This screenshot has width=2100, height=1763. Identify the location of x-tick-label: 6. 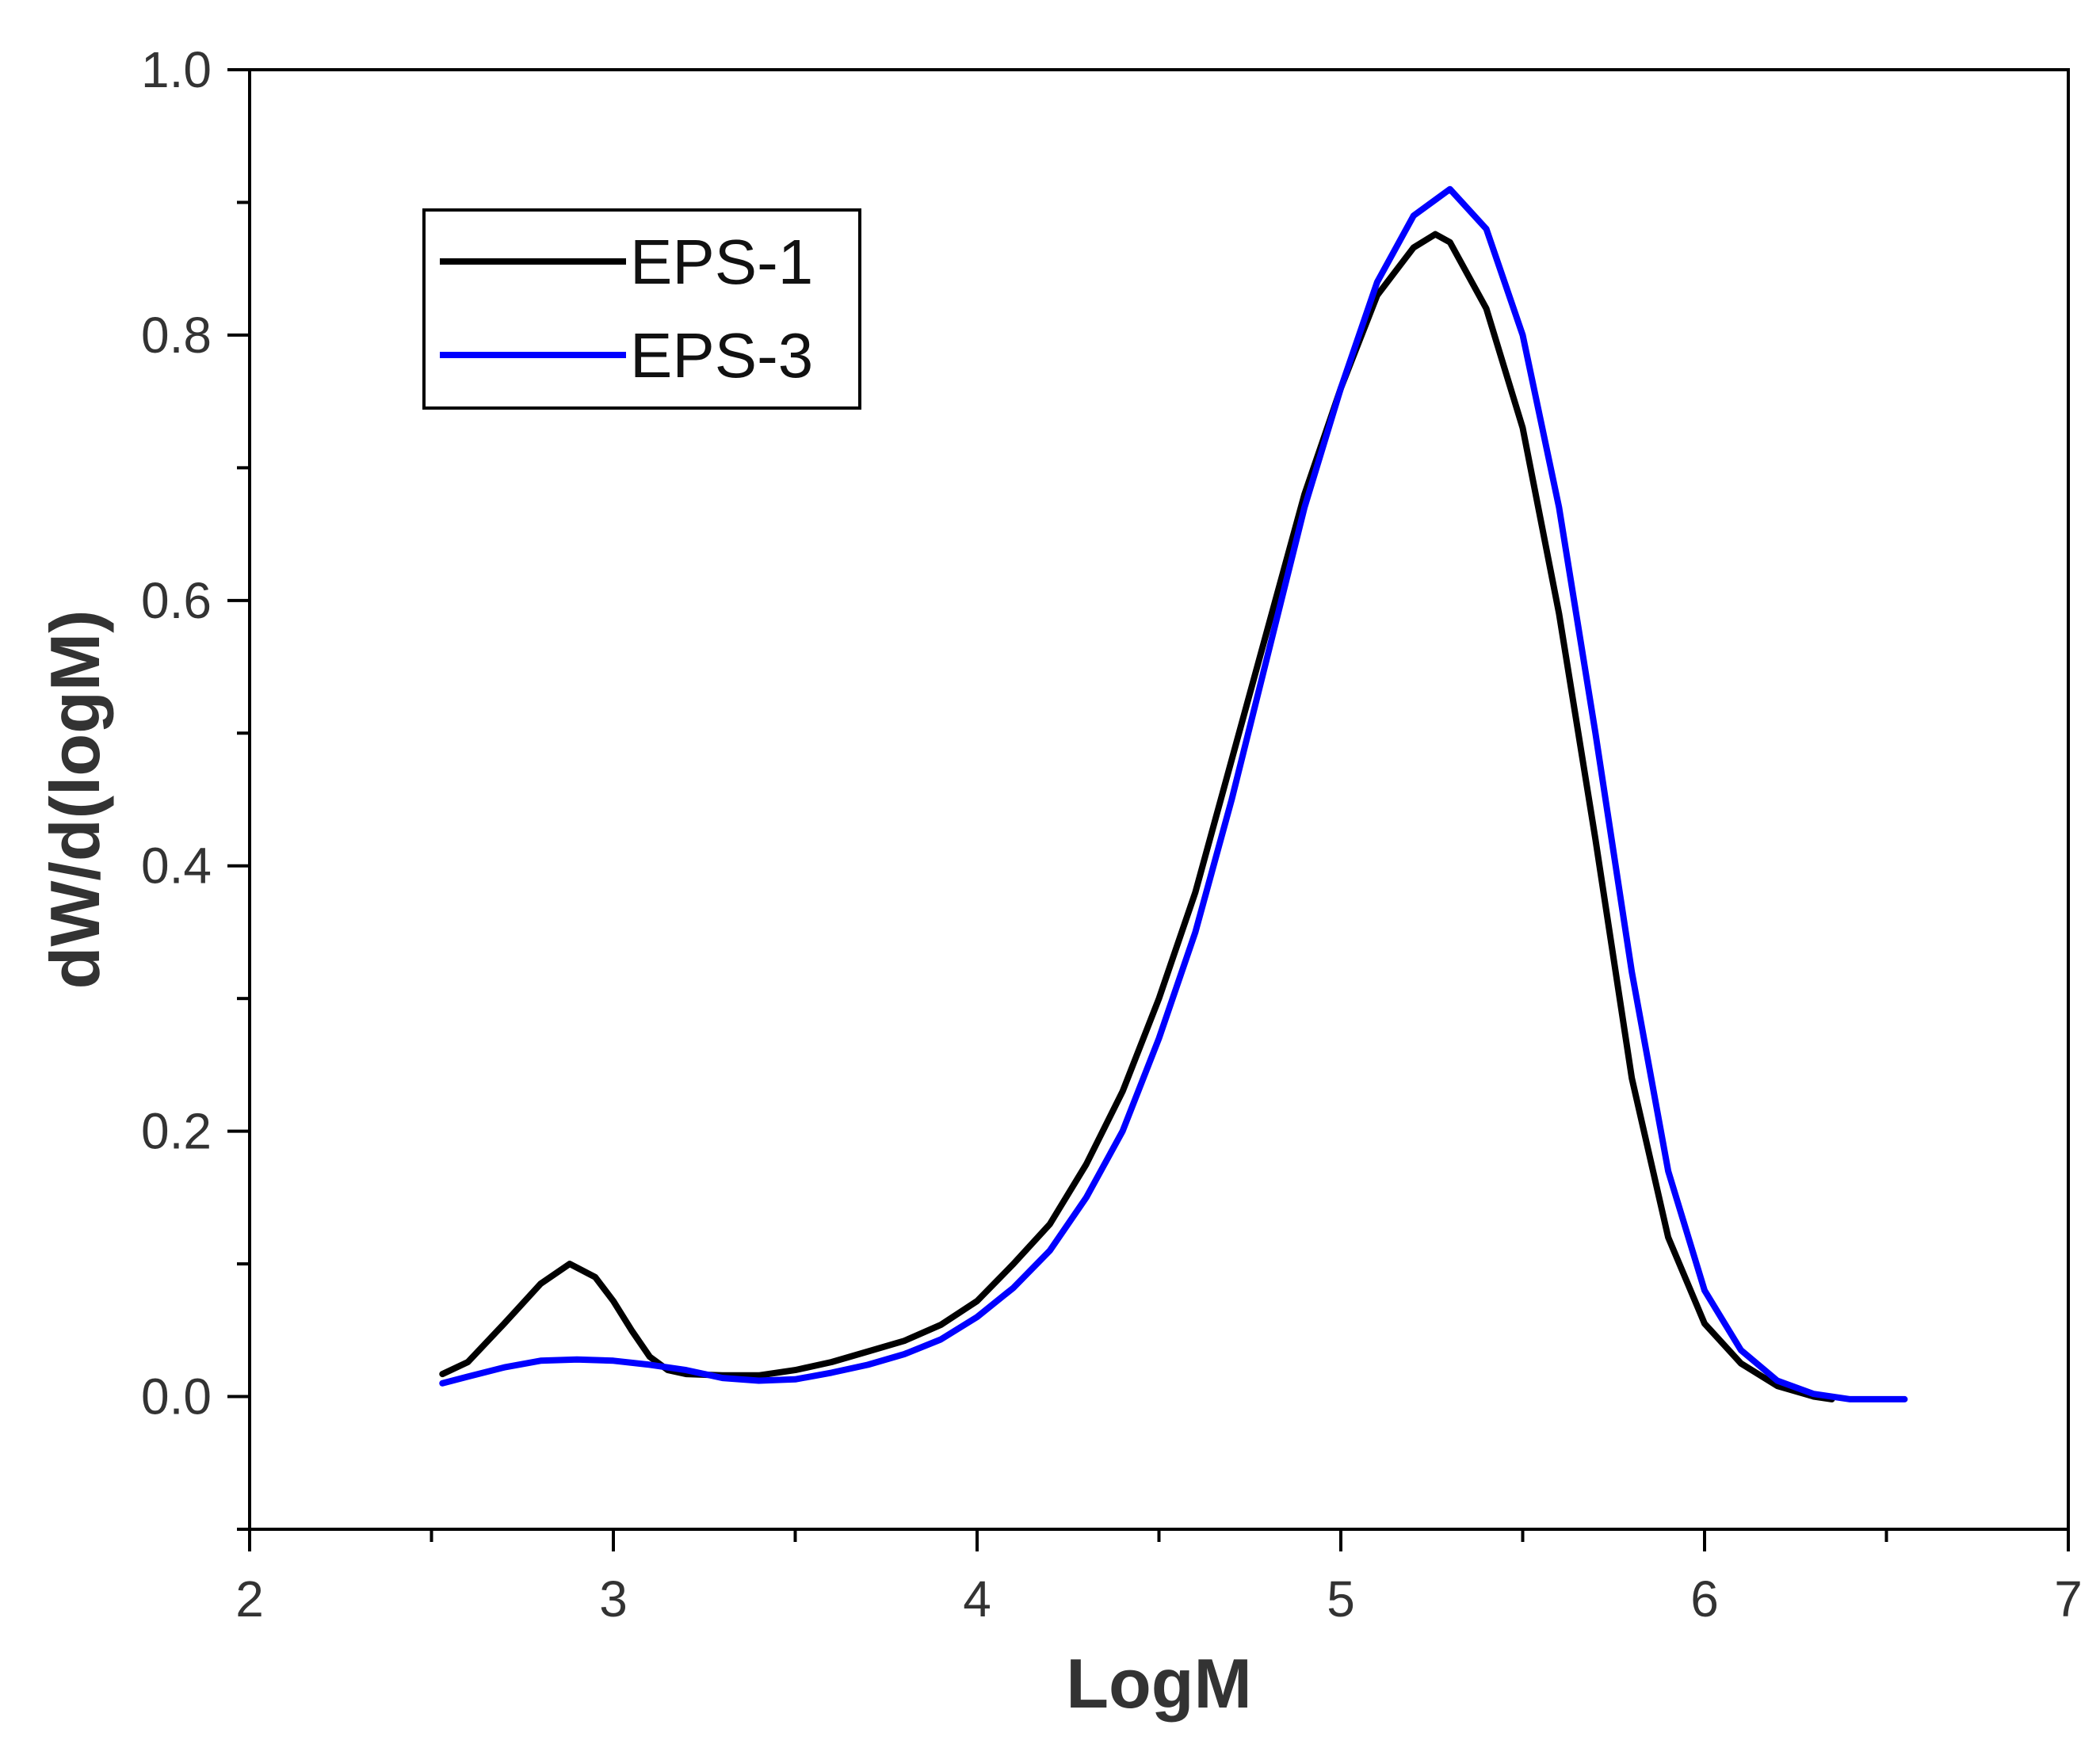
(1704, 1599).